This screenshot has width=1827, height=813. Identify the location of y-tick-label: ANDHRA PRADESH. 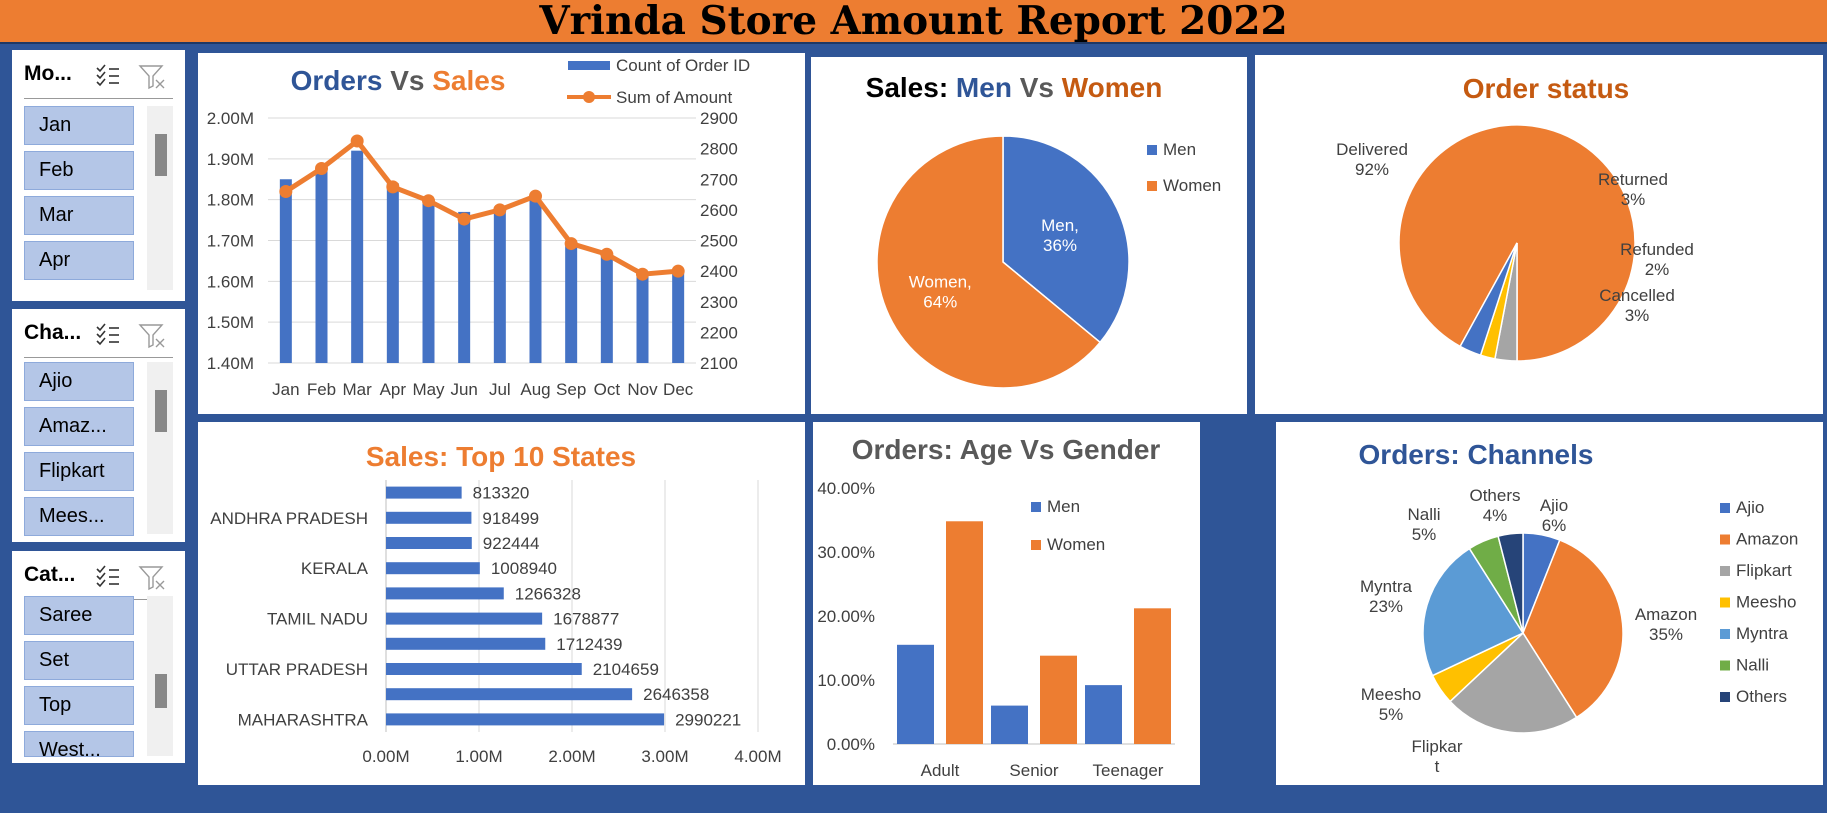
(289, 518).